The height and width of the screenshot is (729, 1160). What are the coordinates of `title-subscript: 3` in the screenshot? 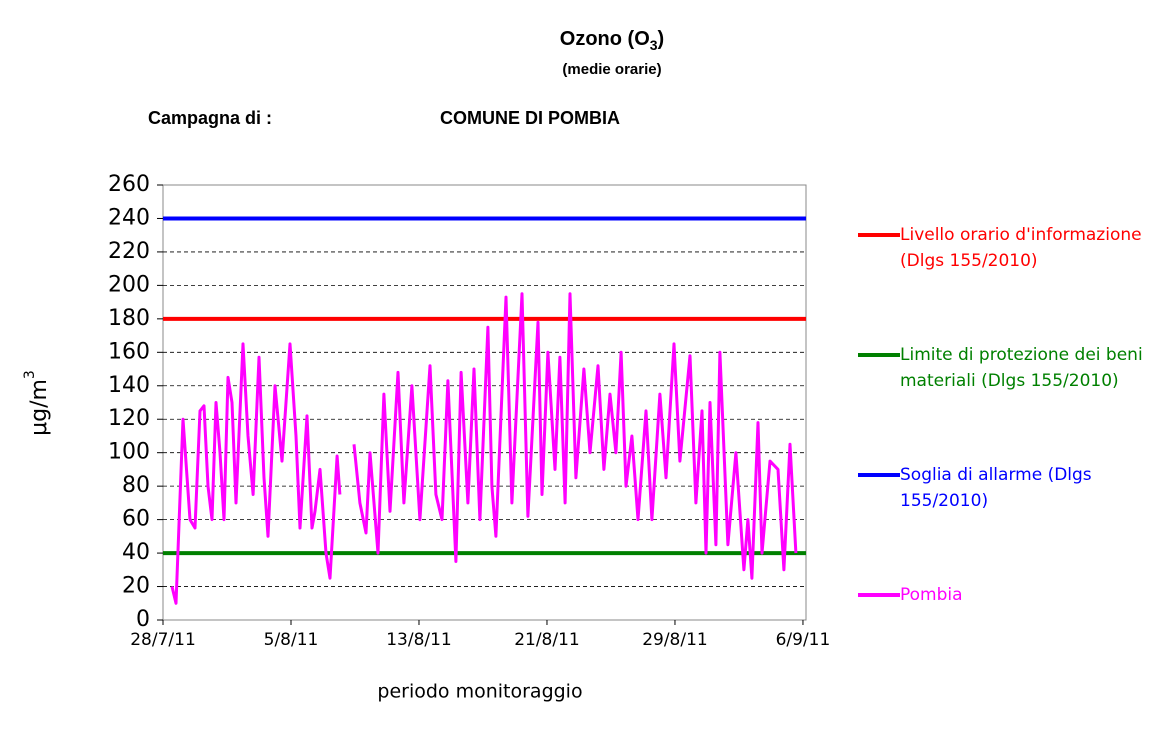 It's located at (654, 45).